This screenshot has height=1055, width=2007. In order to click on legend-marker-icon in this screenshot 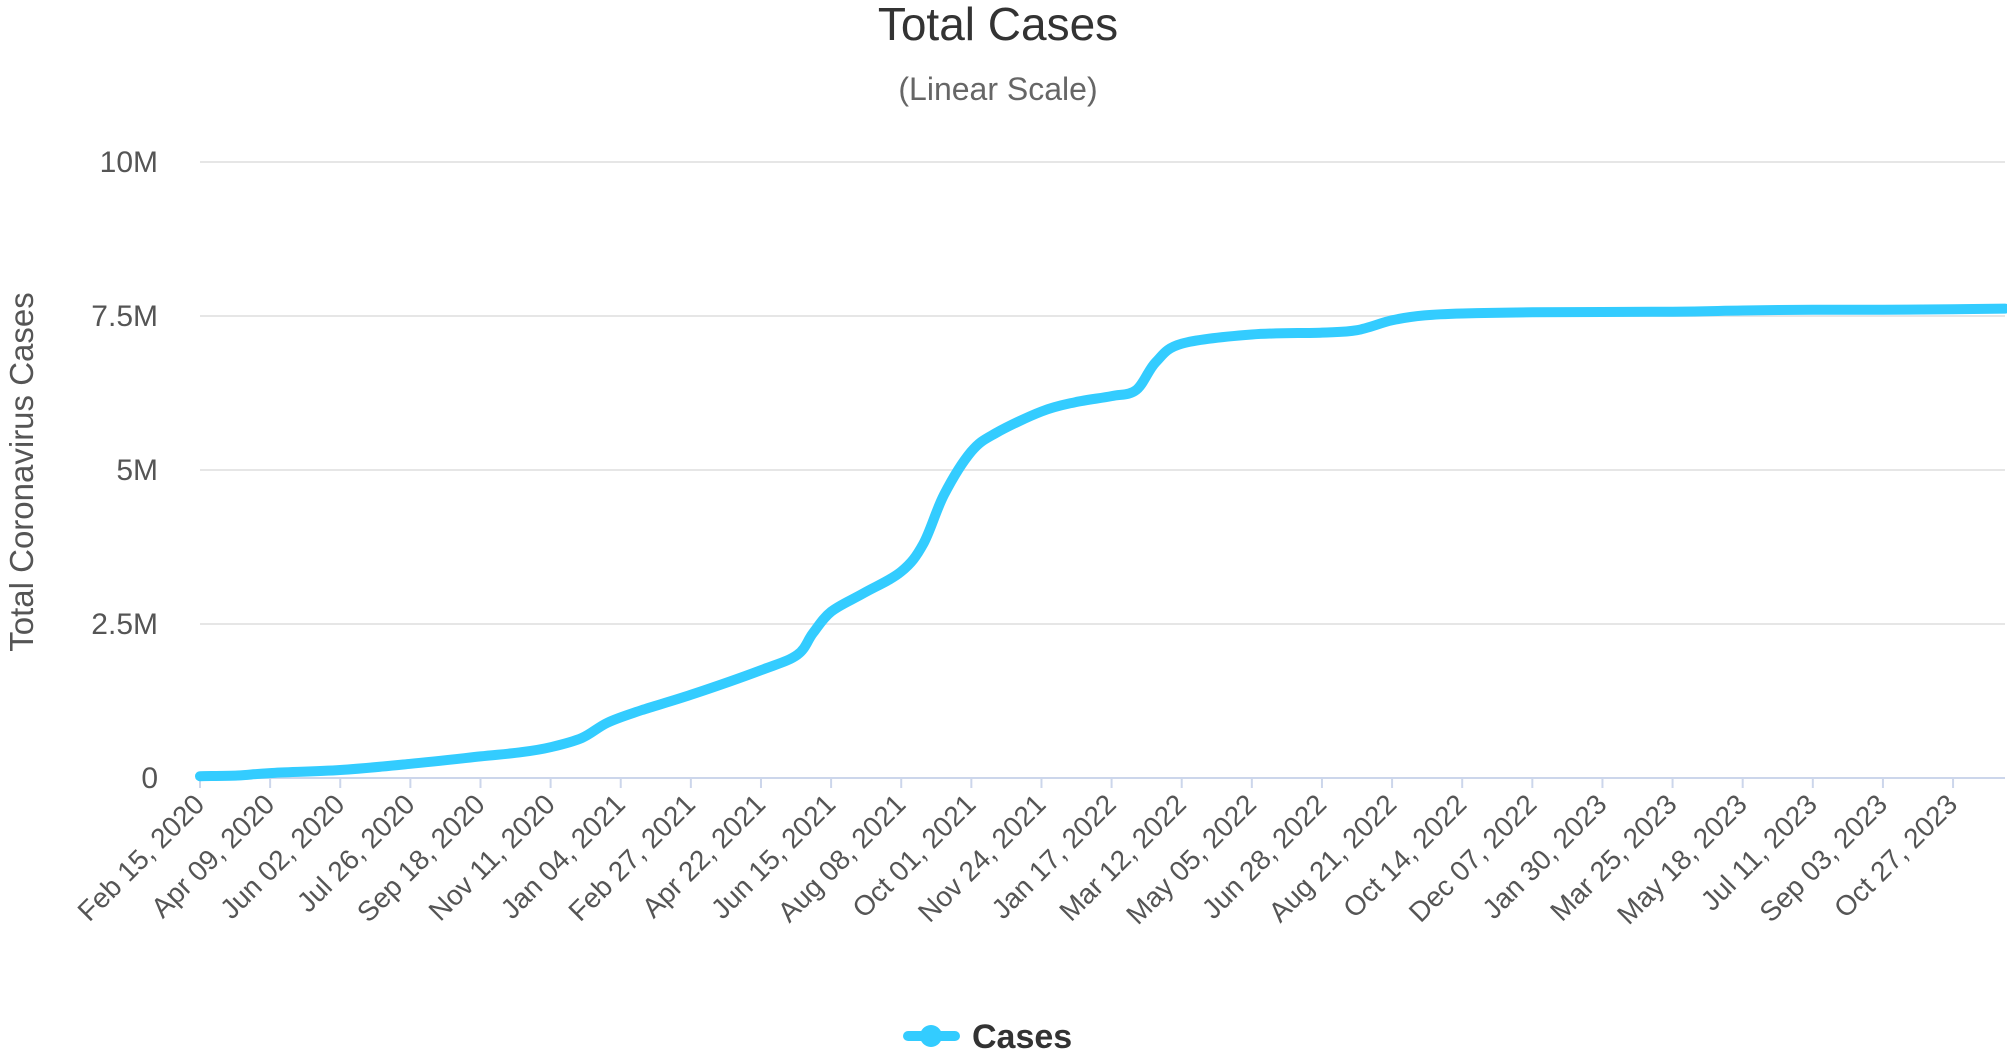, I will do `click(931, 1036)`.